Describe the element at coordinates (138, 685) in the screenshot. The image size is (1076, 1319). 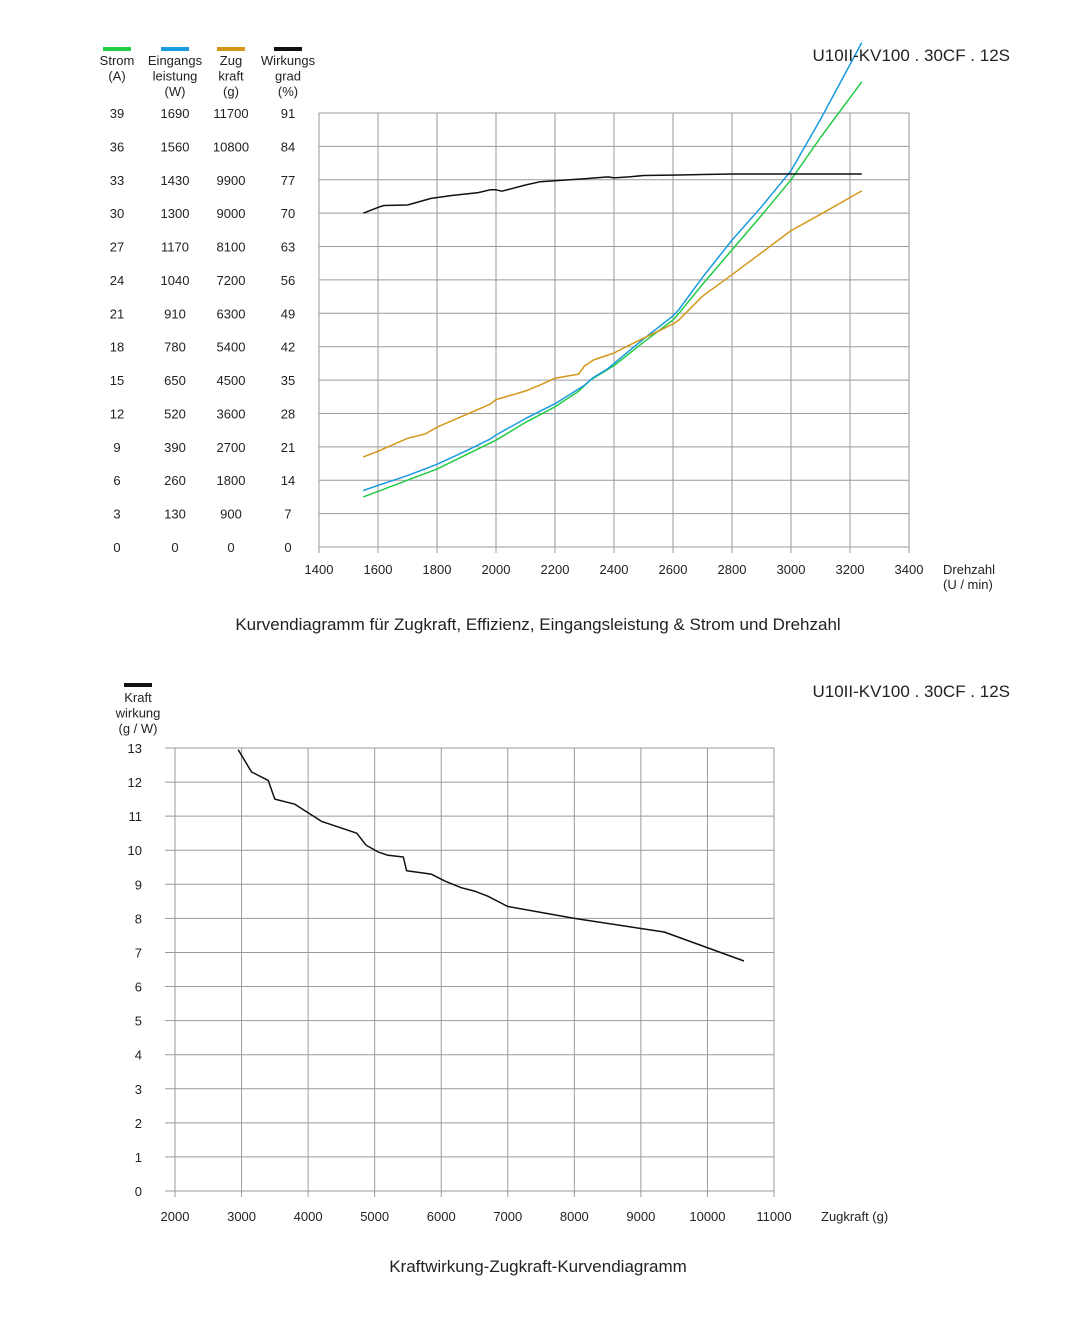
I see `legend-swatch` at that location.